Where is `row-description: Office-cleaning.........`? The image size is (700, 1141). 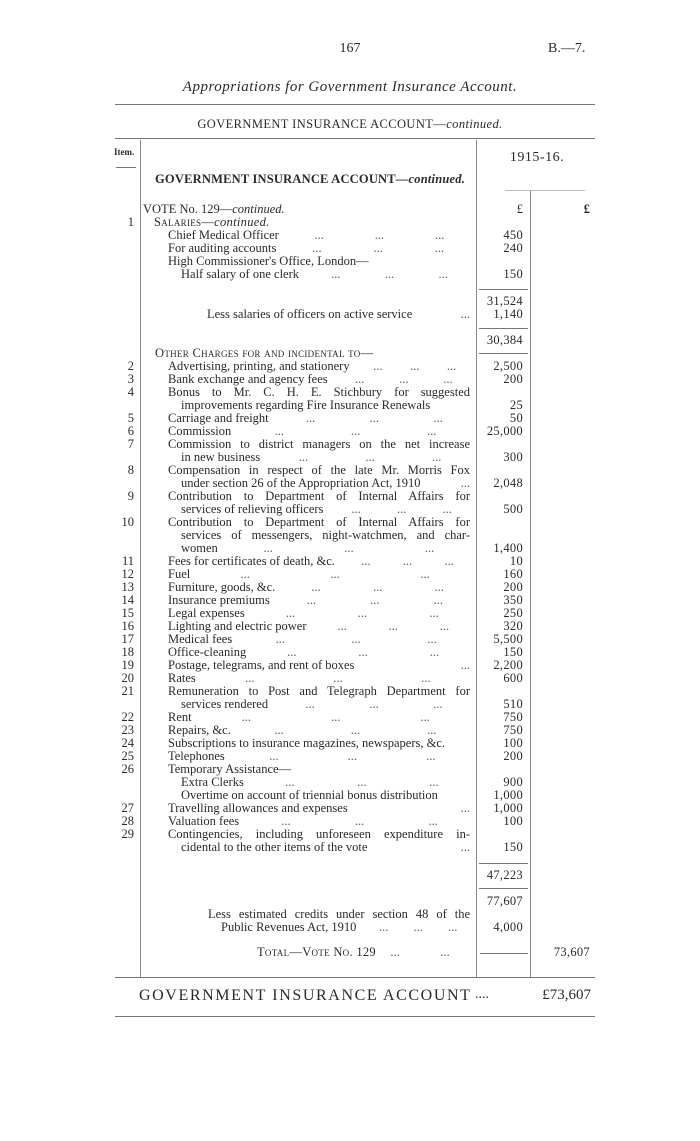
row-description: Office-cleaning......... is located at coordinates (319, 652).